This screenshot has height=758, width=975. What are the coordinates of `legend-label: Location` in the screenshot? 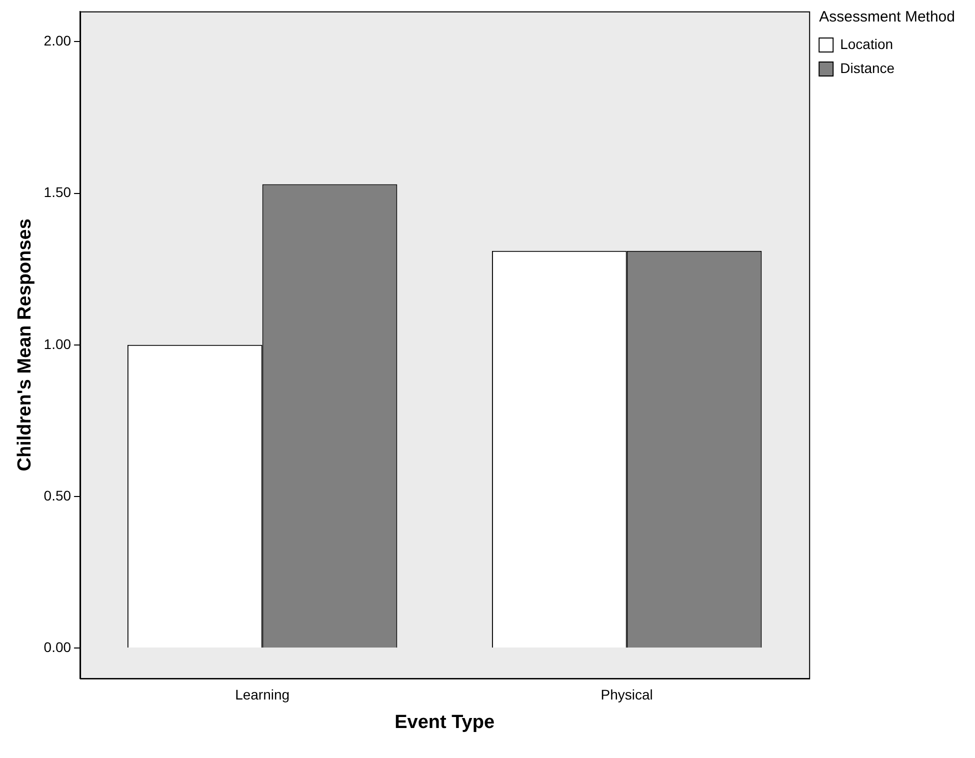 It's located at (867, 44).